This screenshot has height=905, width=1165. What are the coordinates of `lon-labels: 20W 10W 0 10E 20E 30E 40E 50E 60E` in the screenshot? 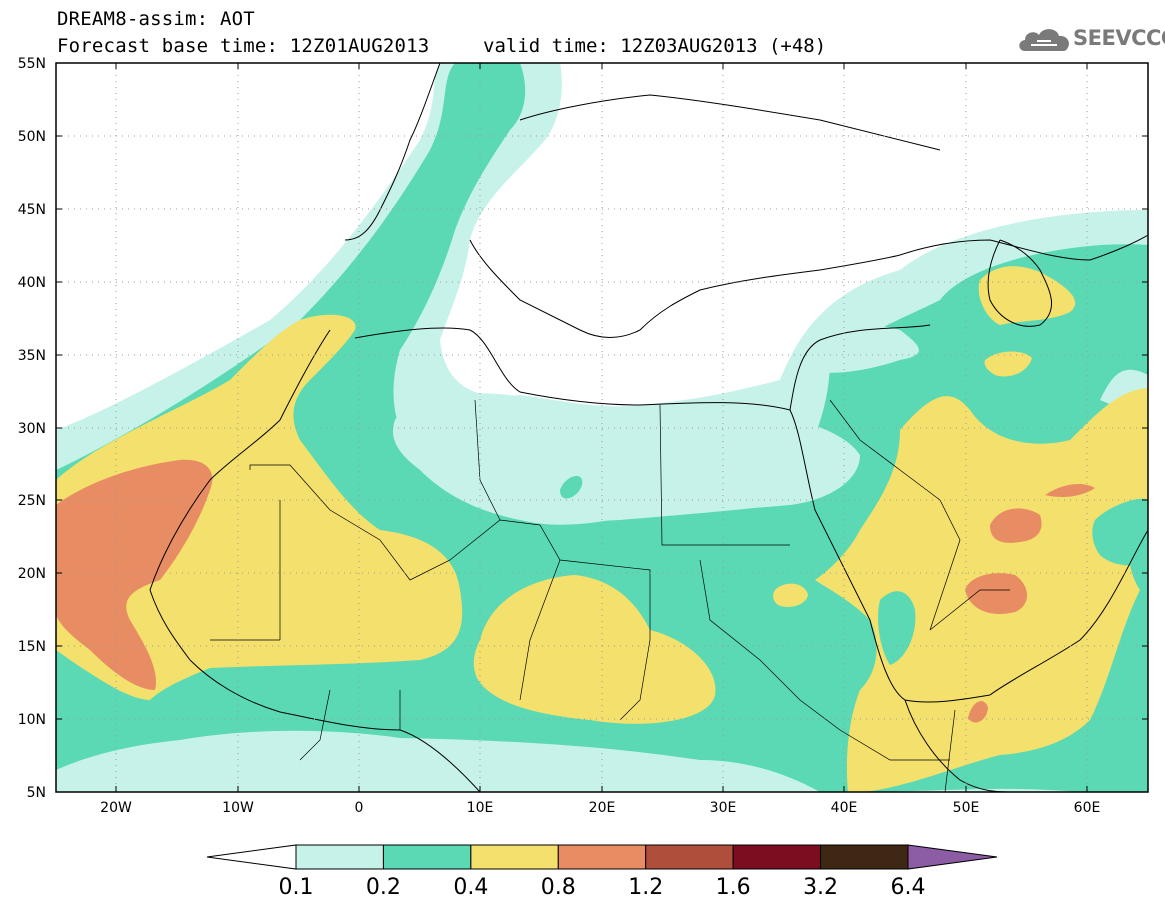 It's located at (600, 808).